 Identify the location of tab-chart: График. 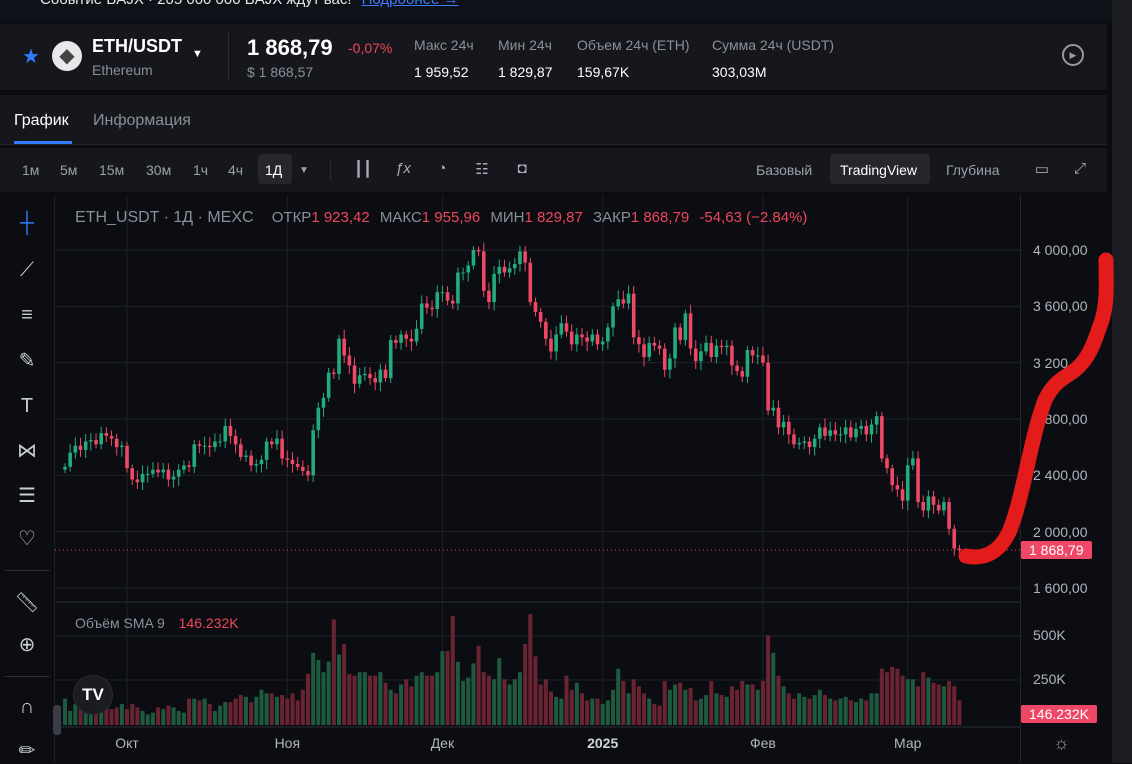
(41, 120).